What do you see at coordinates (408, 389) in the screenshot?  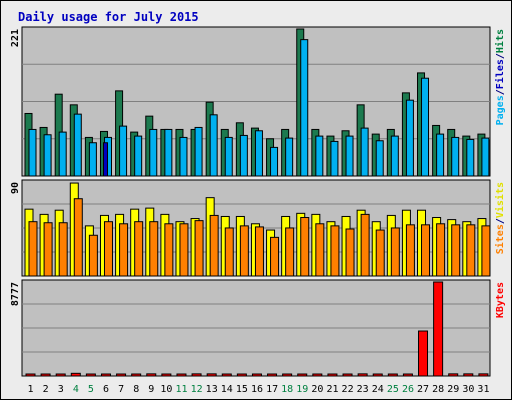 I see `x-tick-label-day-26: 26` at bounding box center [408, 389].